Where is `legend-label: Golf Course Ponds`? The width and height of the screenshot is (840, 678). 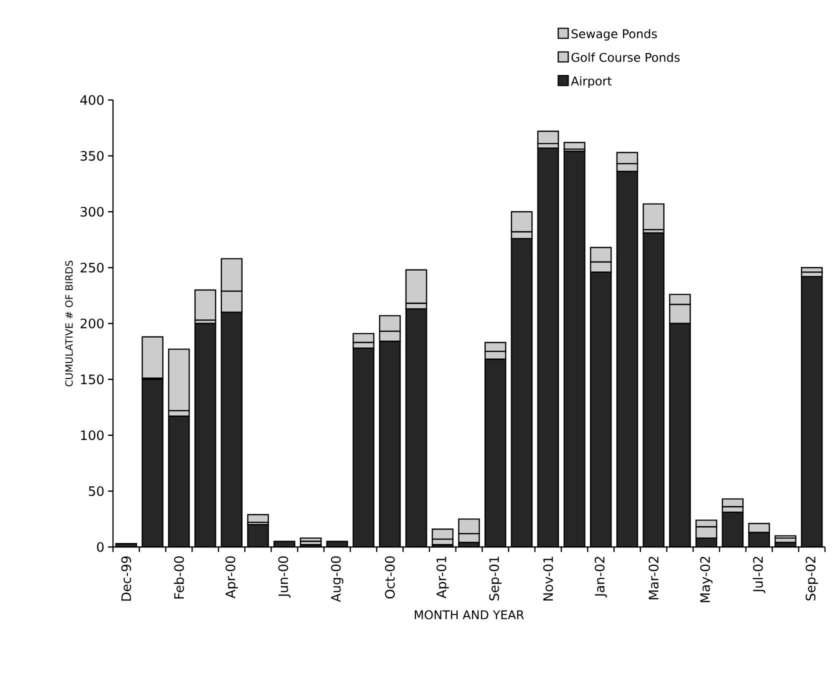 legend-label: Golf Course Ponds is located at coordinates (626, 57).